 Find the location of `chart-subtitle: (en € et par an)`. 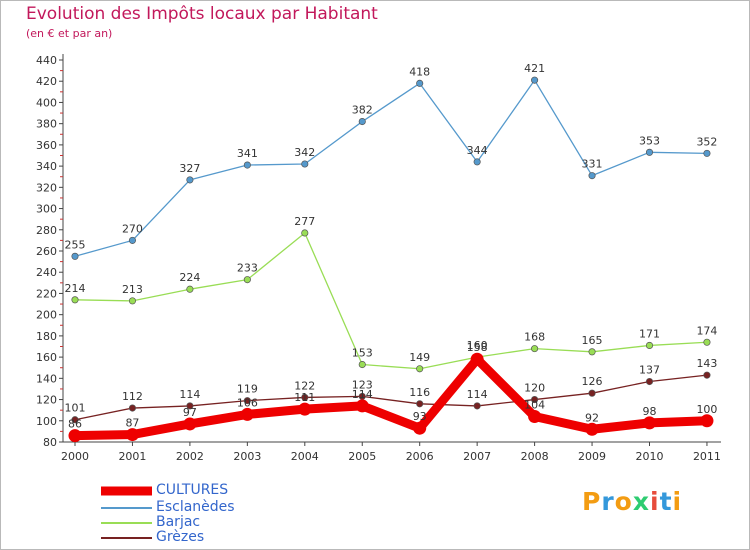

chart-subtitle: (en € et par an) is located at coordinates (69, 33).